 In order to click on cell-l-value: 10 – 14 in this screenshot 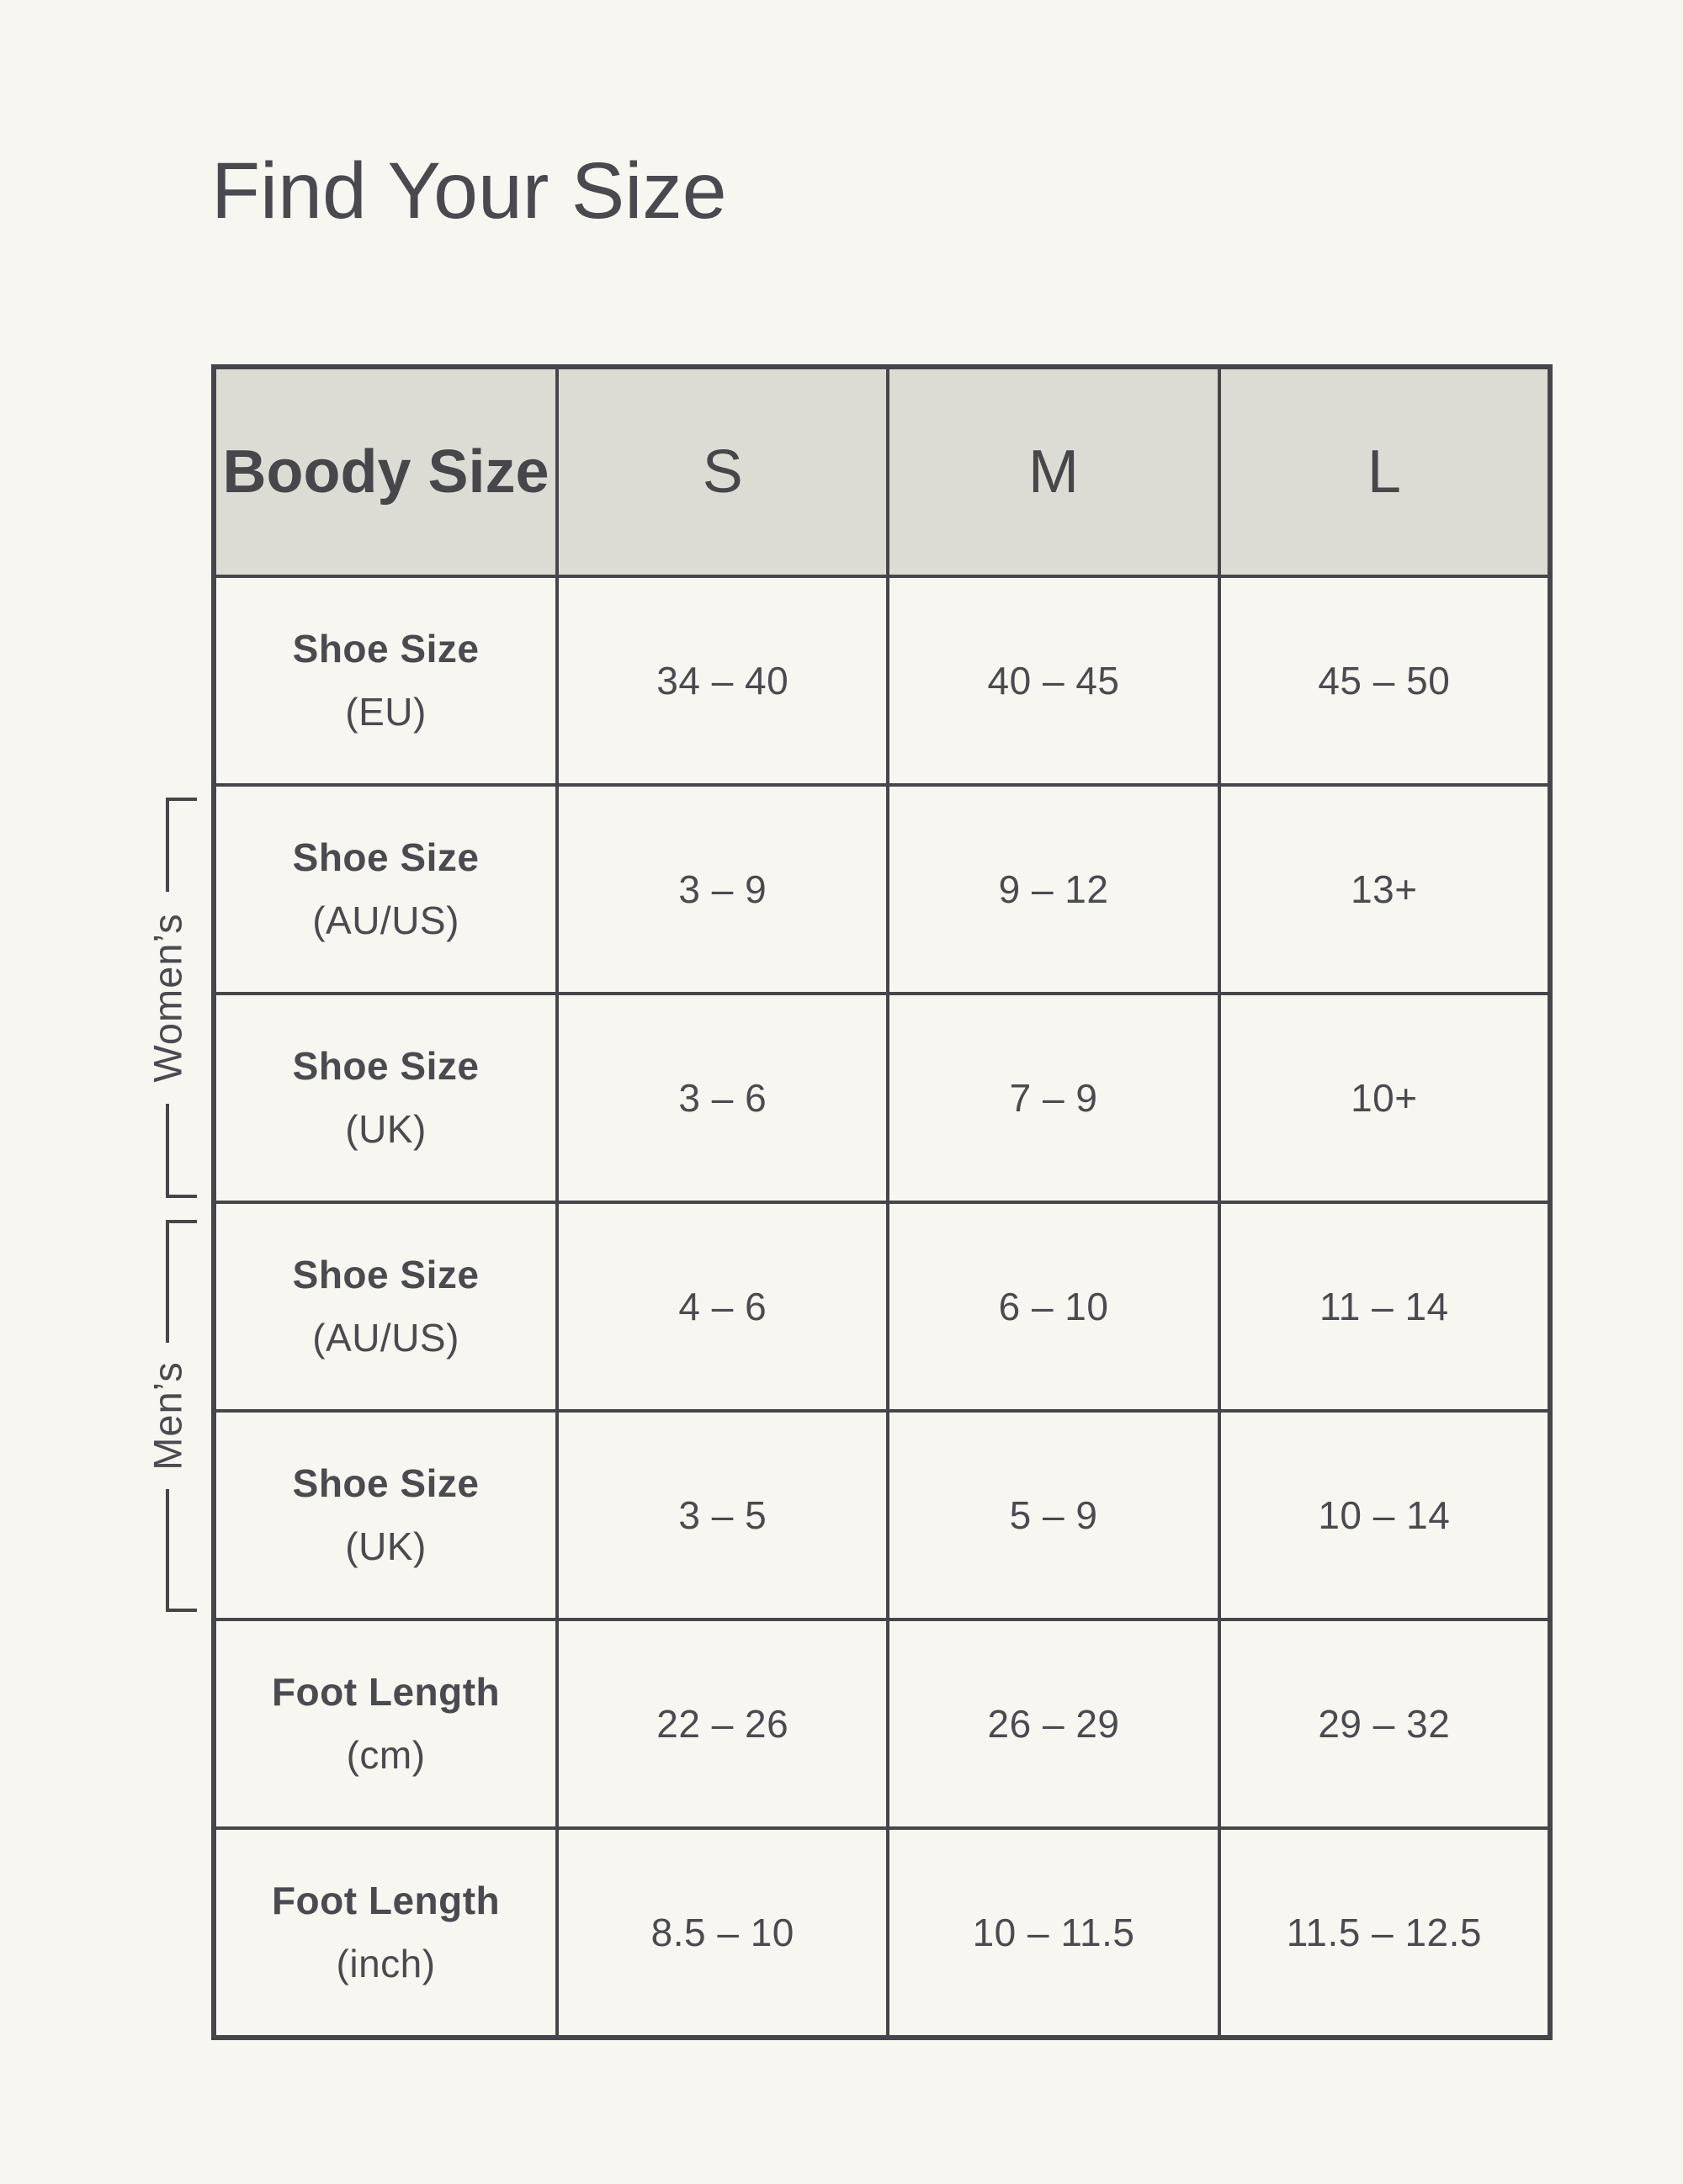, I will do `click(1385, 1515)`.